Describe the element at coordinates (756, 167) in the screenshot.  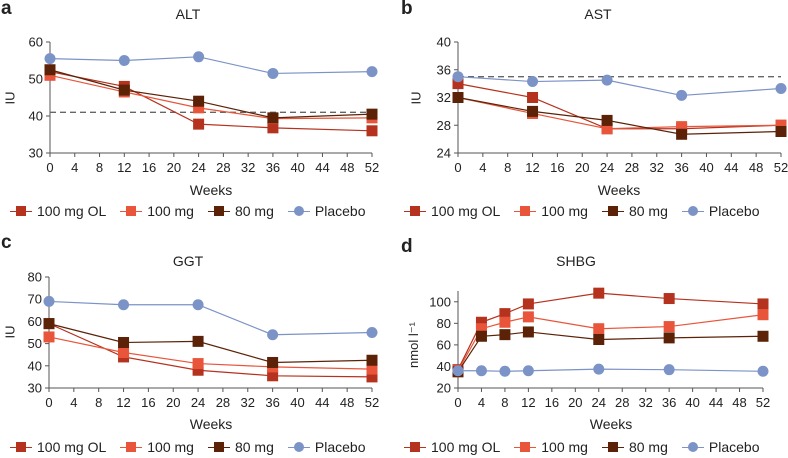
I see `x-tick-label: 48` at that location.